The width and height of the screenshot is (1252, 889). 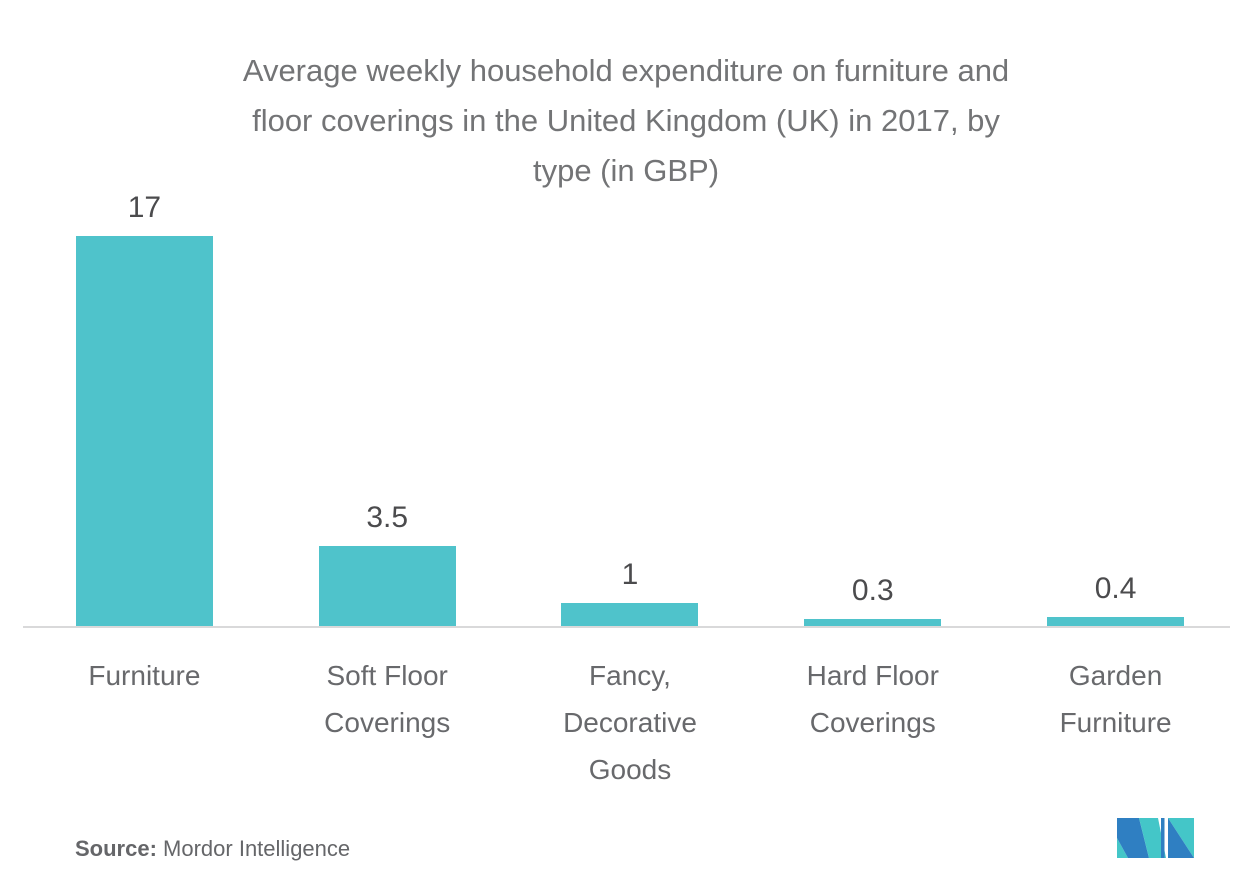 What do you see at coordinates (116, 848) in the screenshot?
I see `source-label: Source:` at bounding box center [116, 848].